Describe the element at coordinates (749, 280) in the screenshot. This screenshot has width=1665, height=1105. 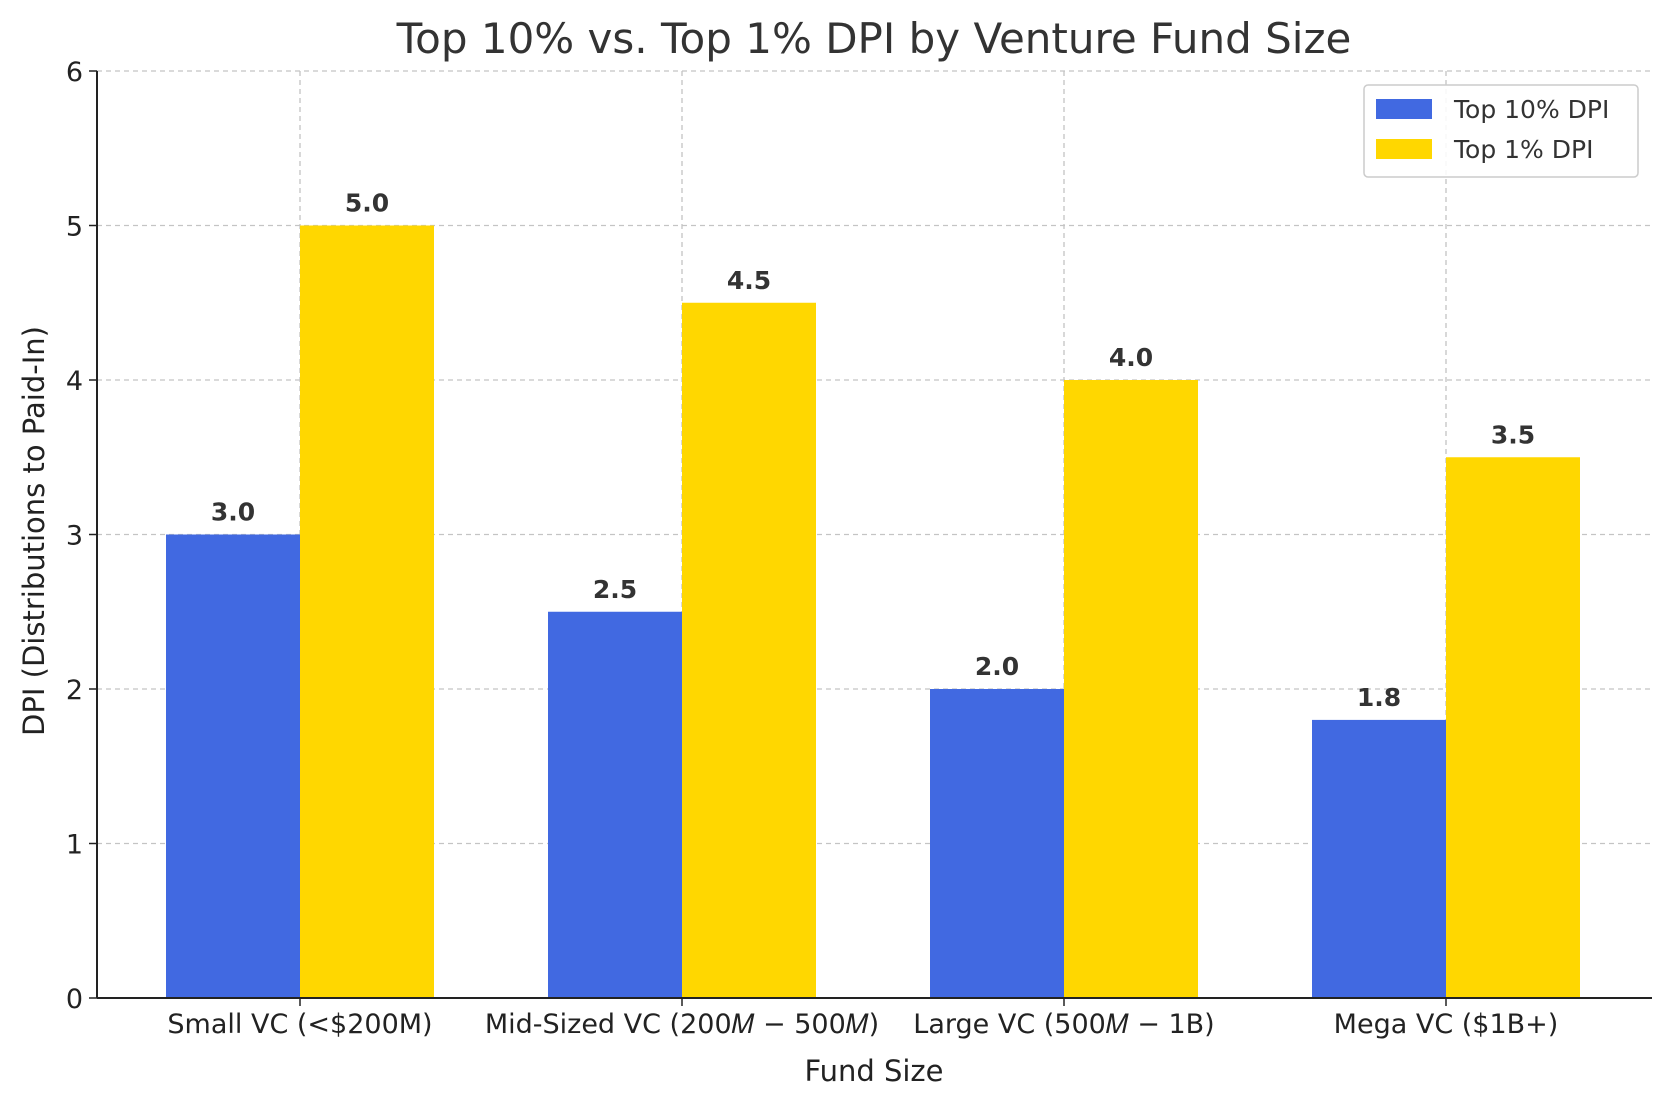
I see `data-label: 4.5` at that location.